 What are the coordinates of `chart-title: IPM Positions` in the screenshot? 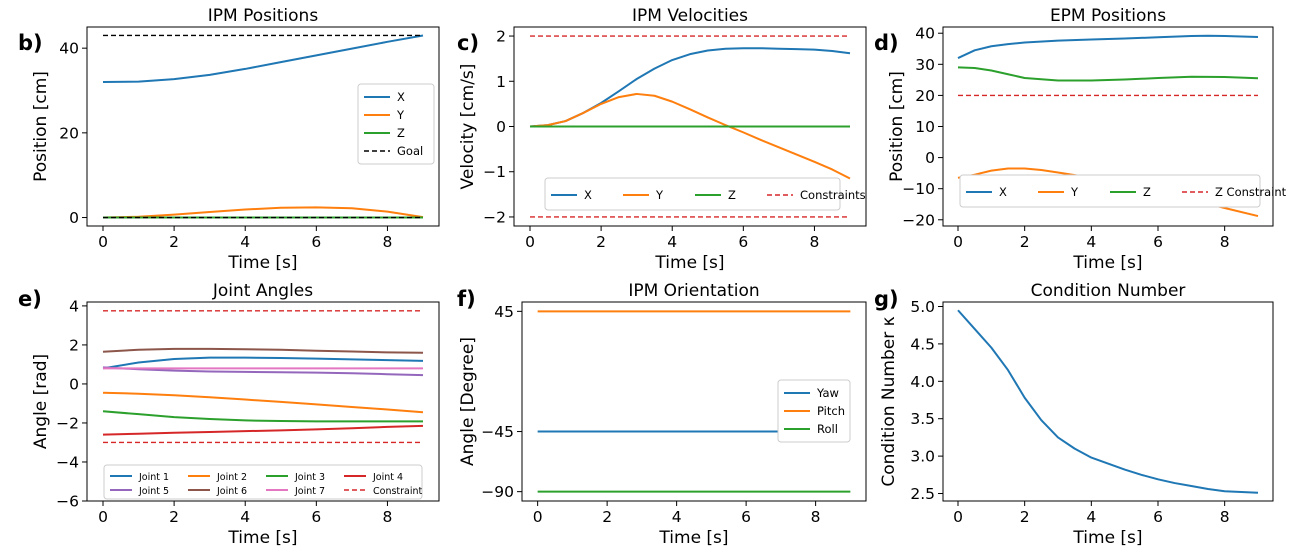 It's located at (263, 16).